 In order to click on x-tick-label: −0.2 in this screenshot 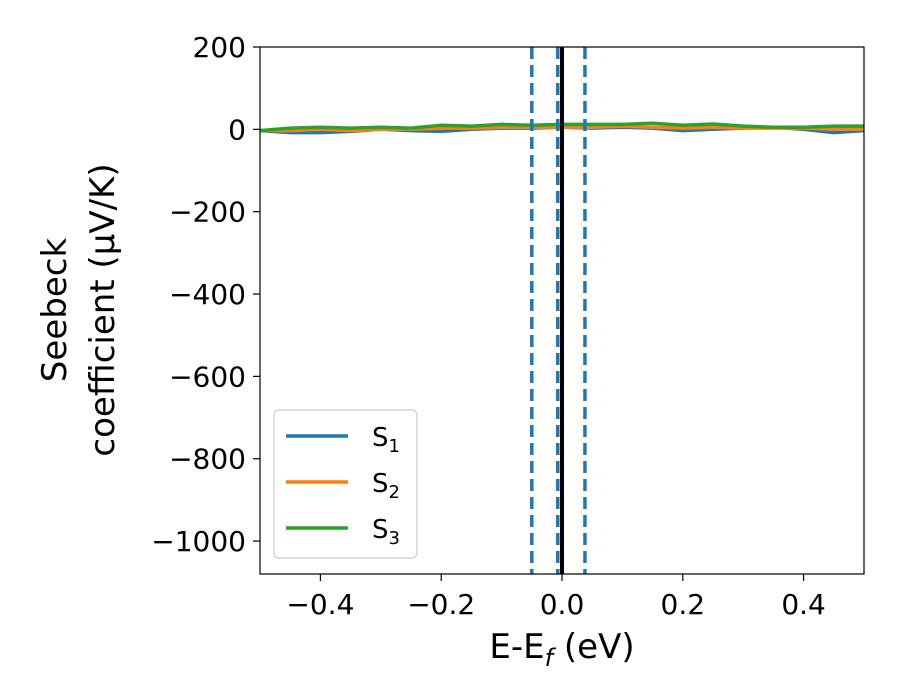, I will do `click(441, 604)`.